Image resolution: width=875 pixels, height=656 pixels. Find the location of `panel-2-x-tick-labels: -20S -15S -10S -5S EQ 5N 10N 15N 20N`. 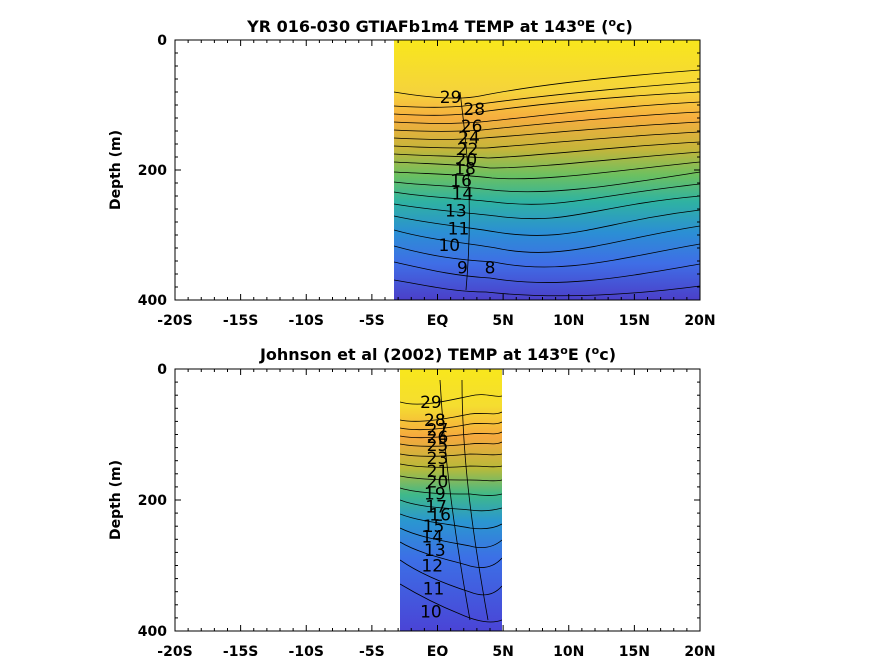

panel-2-x-tick-labels: -20S -15S -10S -5S EQ 5N 10N 15N 20N is located at coordinates (436, 650).